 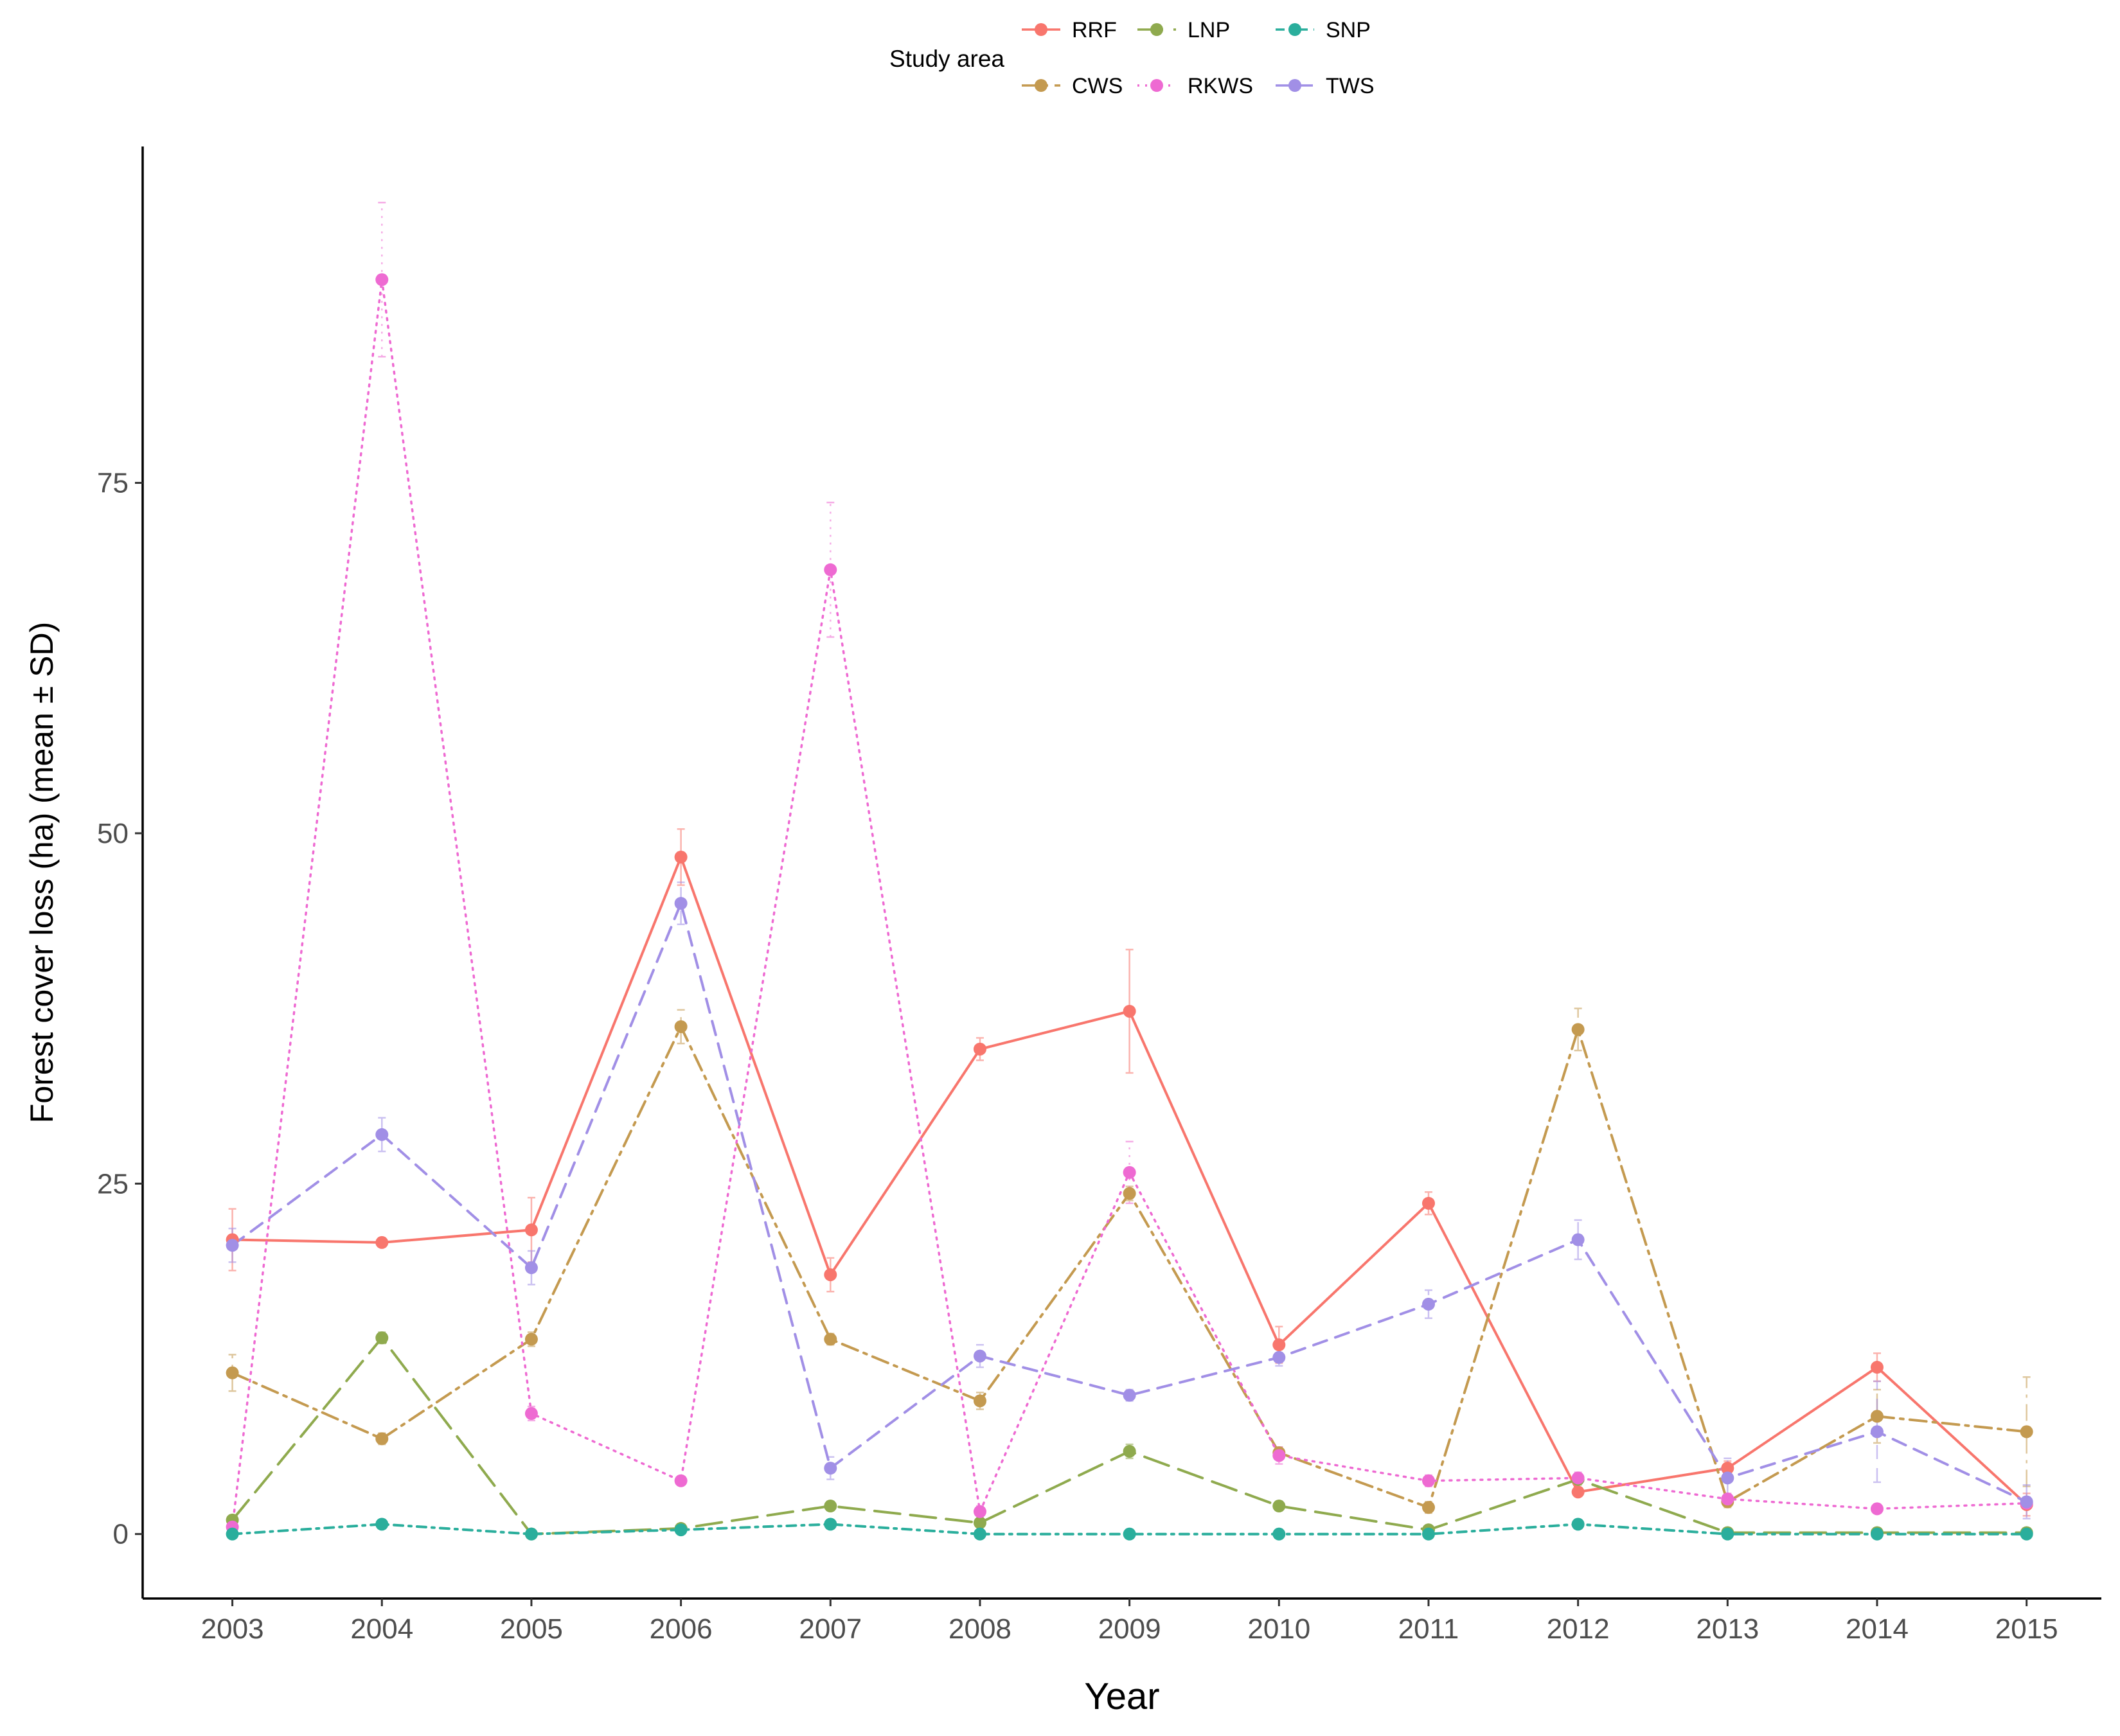 I want to click on x-tick-label-2009: 2009, so click(x=1129, y=1629).